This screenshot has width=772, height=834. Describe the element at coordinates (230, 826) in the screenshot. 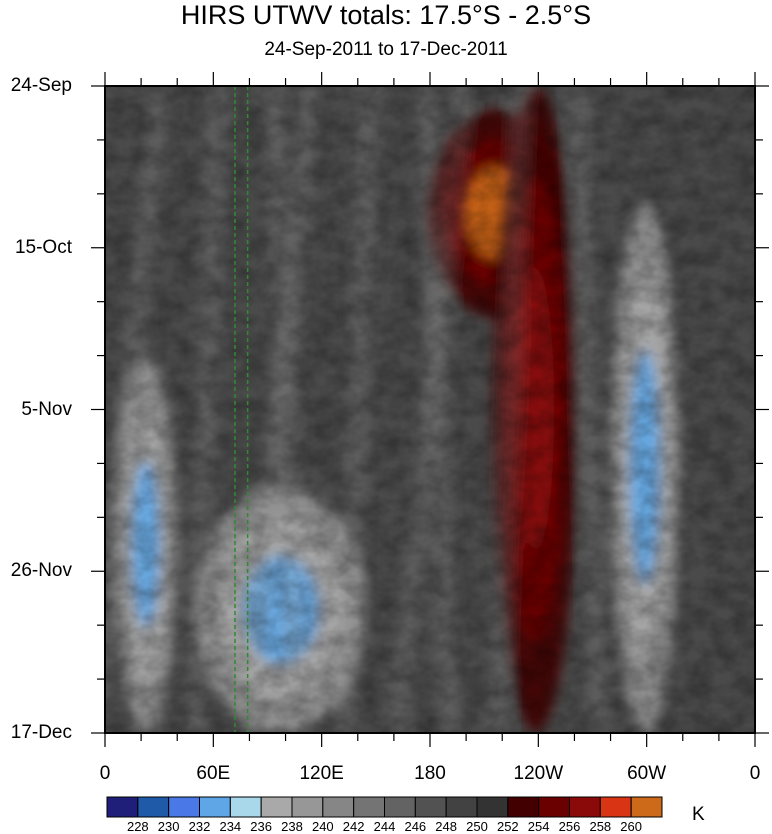

I see `colorbar-level-label: 234` at that location.